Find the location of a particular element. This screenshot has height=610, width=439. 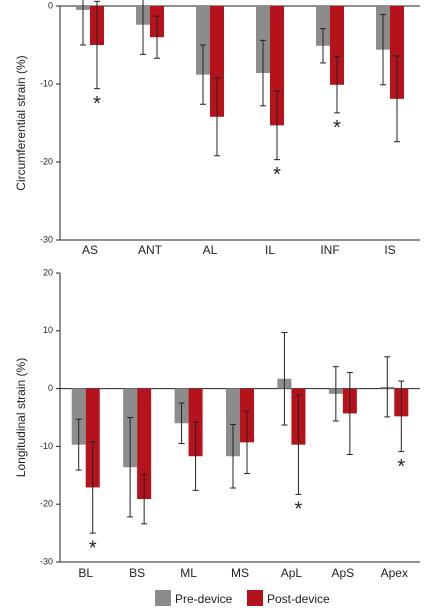

legend-label: Post-device is located at coordinates (298, 599).